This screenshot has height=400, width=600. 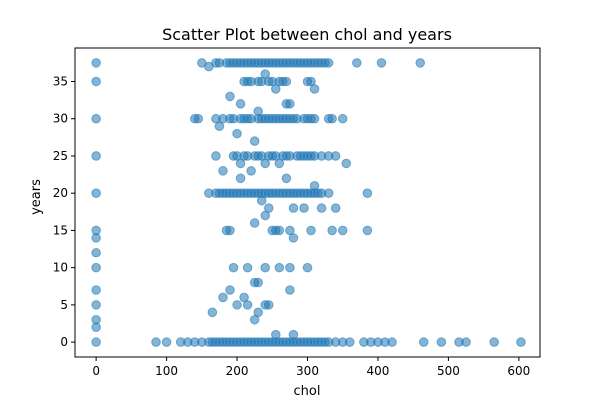 I want to click on x-tick-label: 200, so click(x=237, y=371).